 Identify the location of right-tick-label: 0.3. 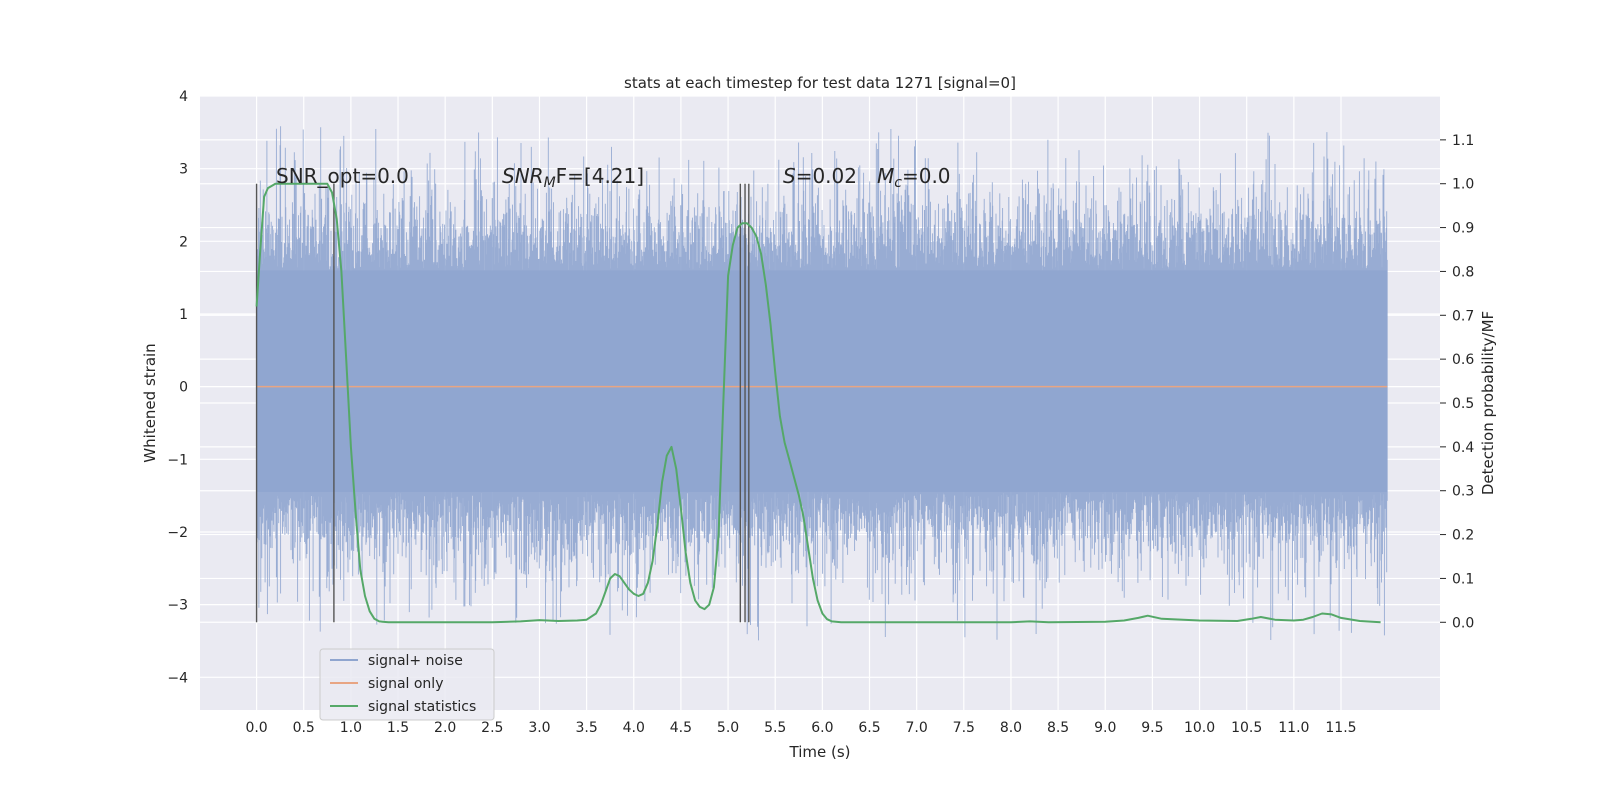
(1463, 492).